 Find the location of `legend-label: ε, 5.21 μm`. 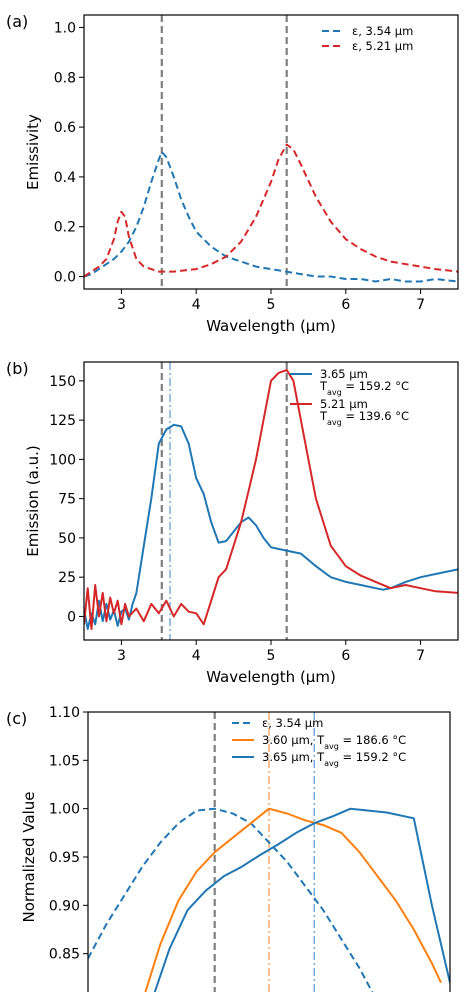

legend-label: ε, 5.21 μm is located at coordinates (382, 46).